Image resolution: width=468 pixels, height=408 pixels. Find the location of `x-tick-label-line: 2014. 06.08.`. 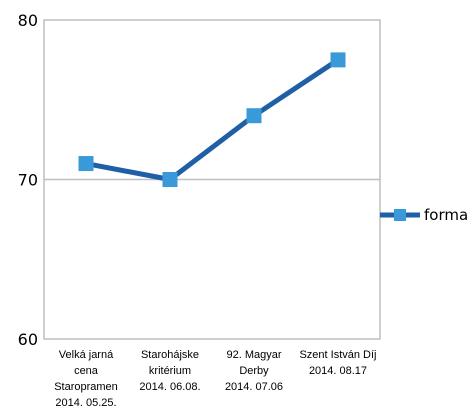

x-tick-label-line: 2014. 06.08. is located at coordinates (169, 387).